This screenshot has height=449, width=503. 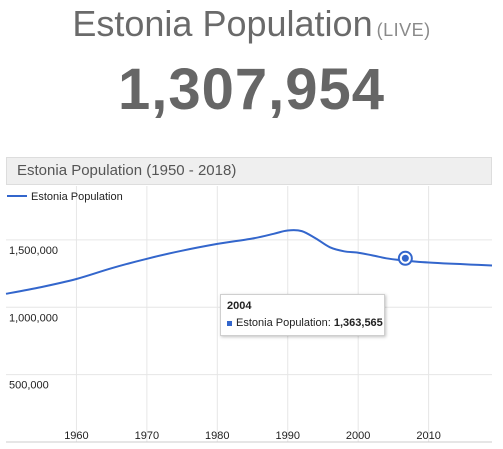 What do you see at coordinates (217, 436) in the screenshot?
I see `x-tick-label: 1980` at bounding box center [217, 436].